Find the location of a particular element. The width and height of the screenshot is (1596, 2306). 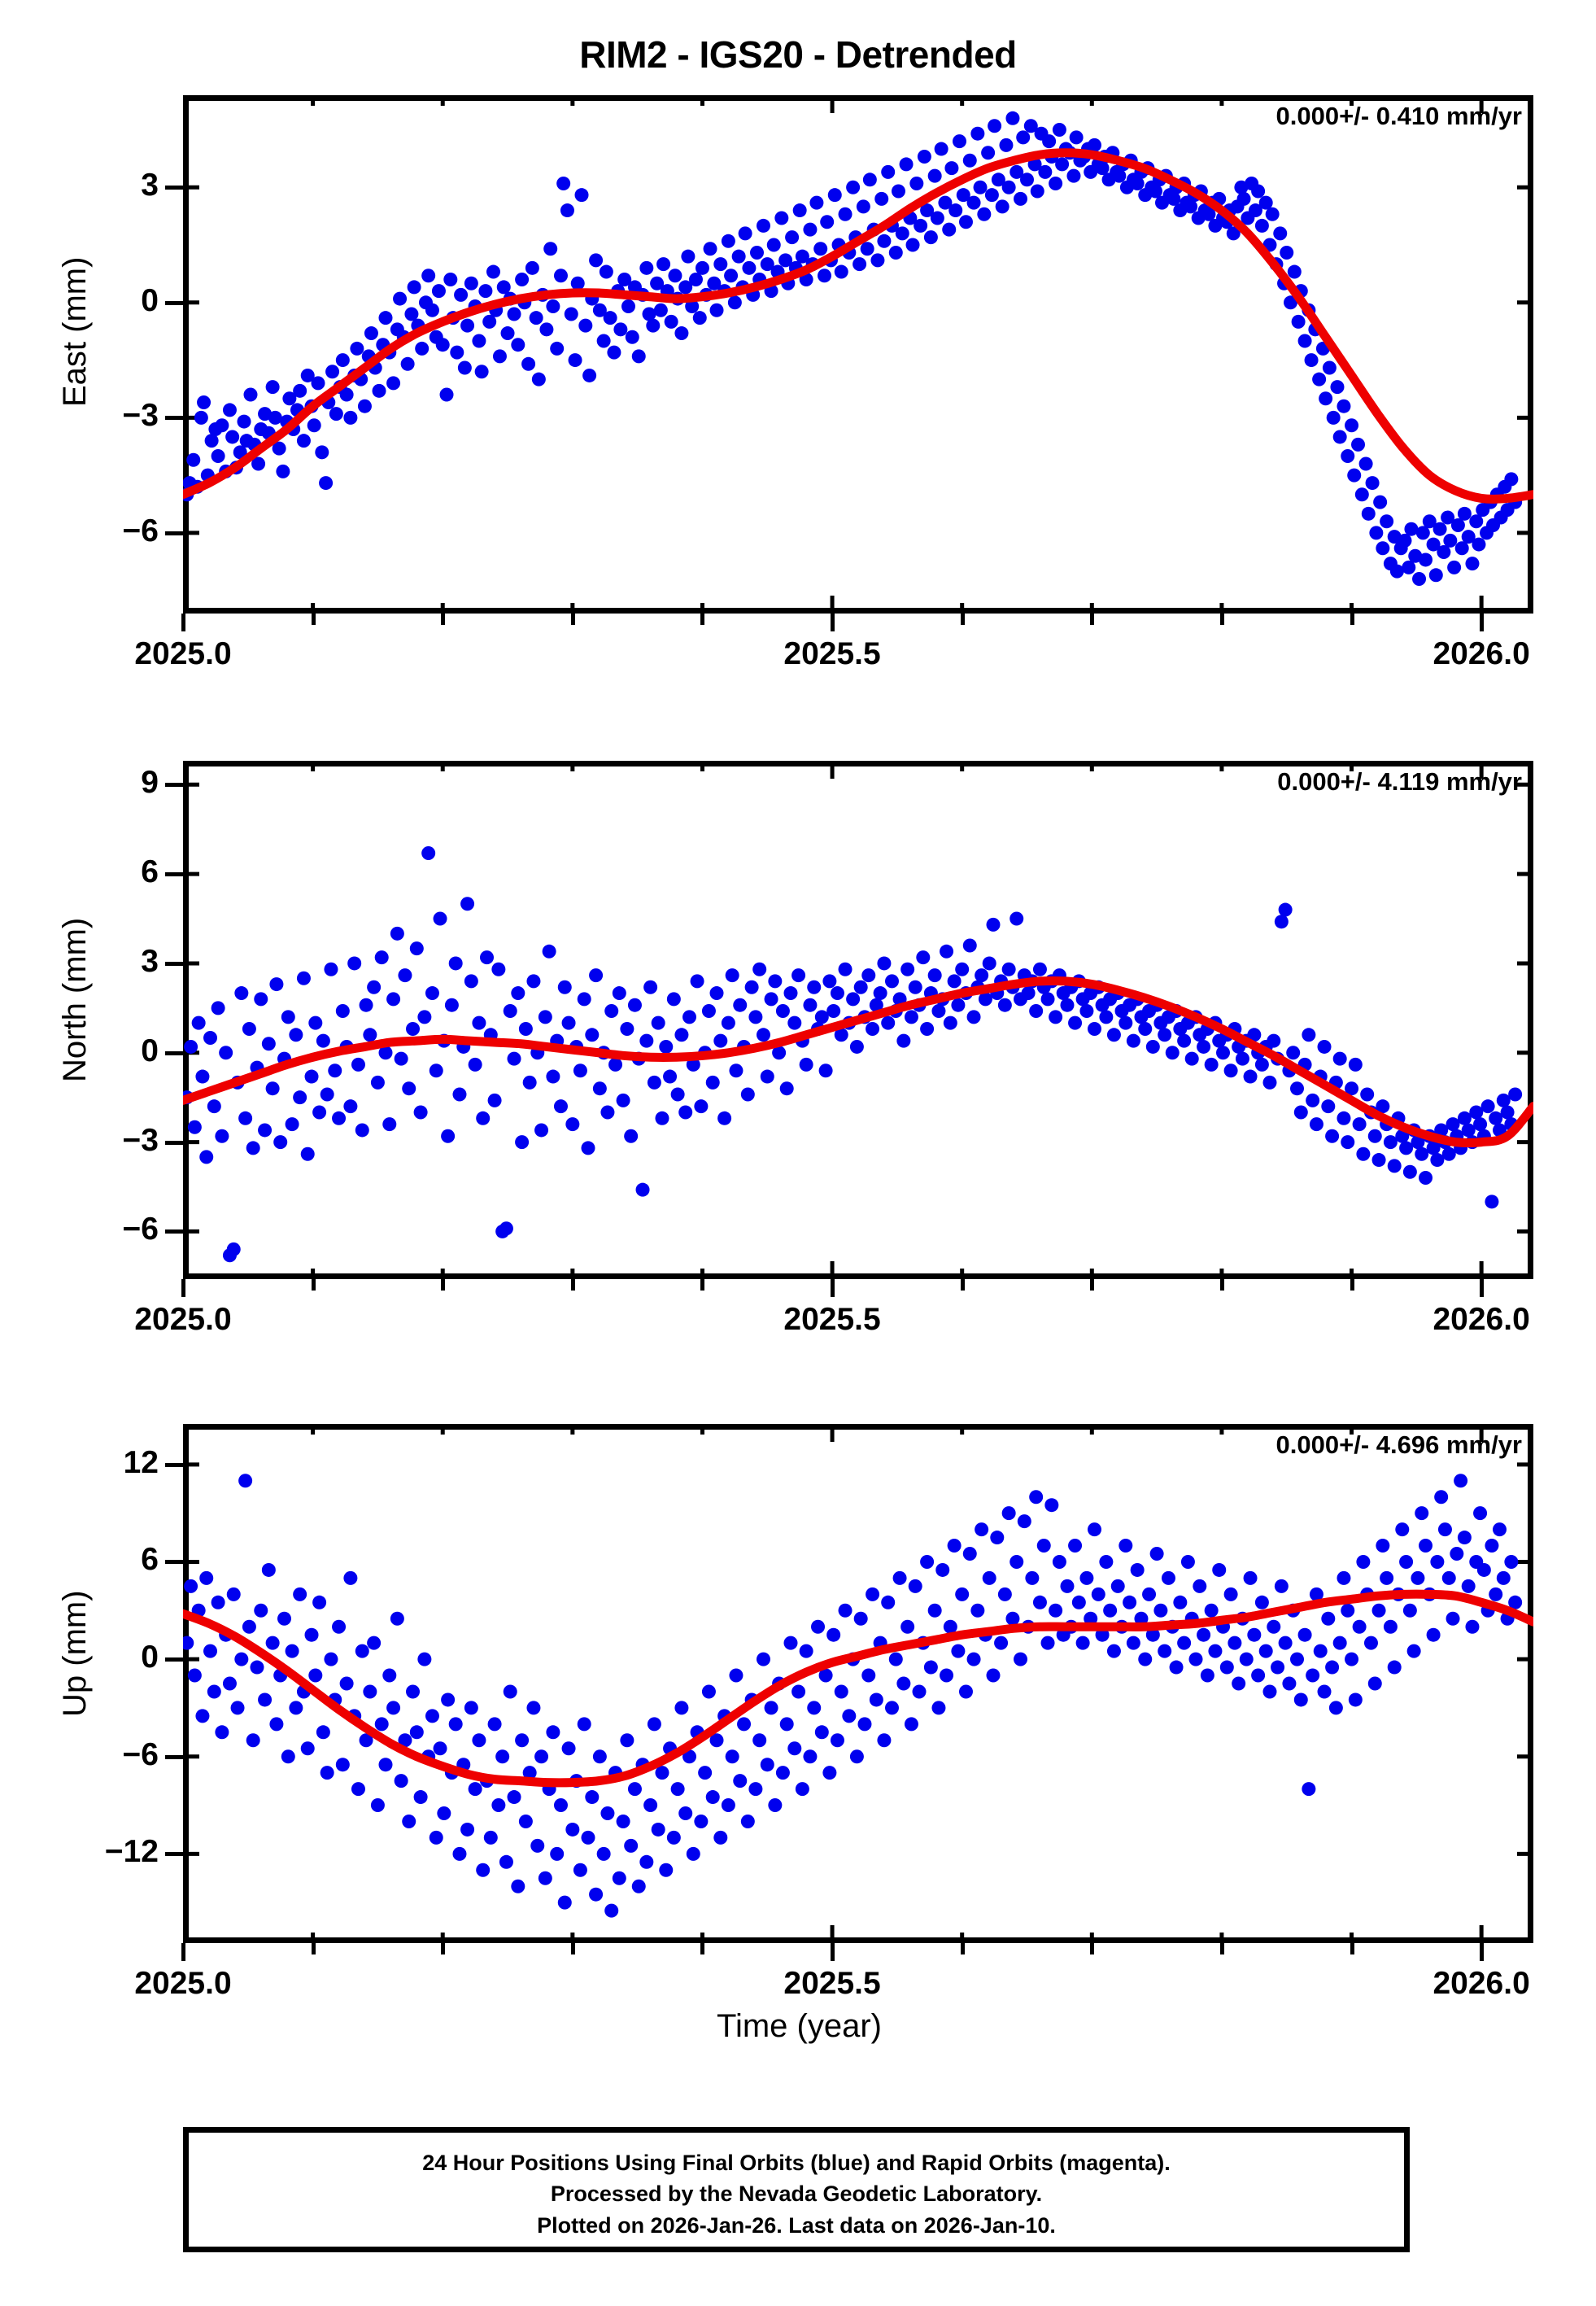

north-ytick-label: −6 is located at coordinates (140, 1229).